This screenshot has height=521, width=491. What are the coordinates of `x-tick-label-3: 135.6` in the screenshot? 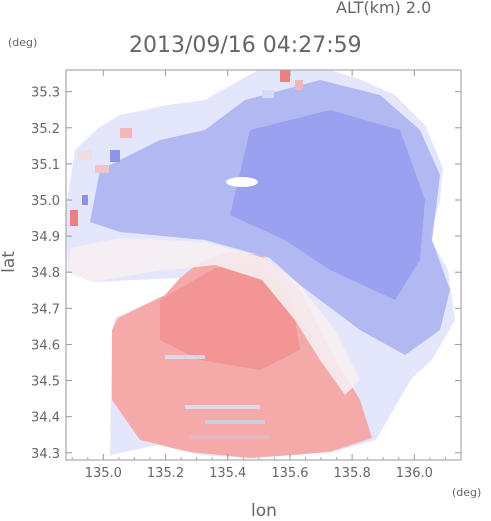 It's located at (289, 473).